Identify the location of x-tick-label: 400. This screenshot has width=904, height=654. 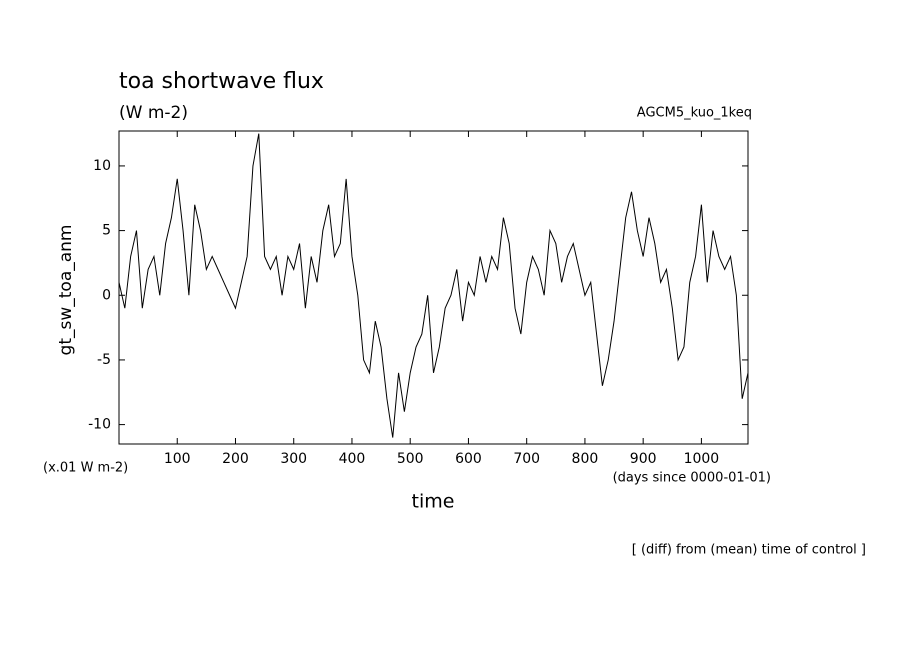
(352, 459).